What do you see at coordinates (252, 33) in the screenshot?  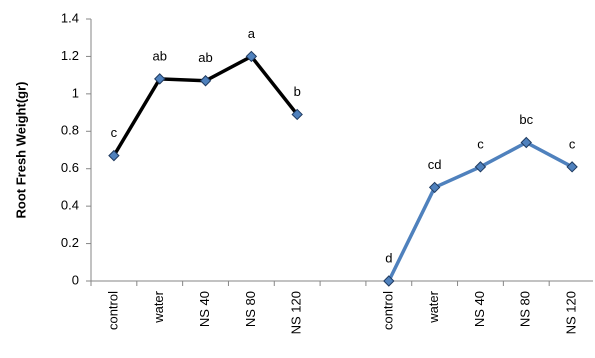 I see `data-label: a` at bounding box center [252, 33].